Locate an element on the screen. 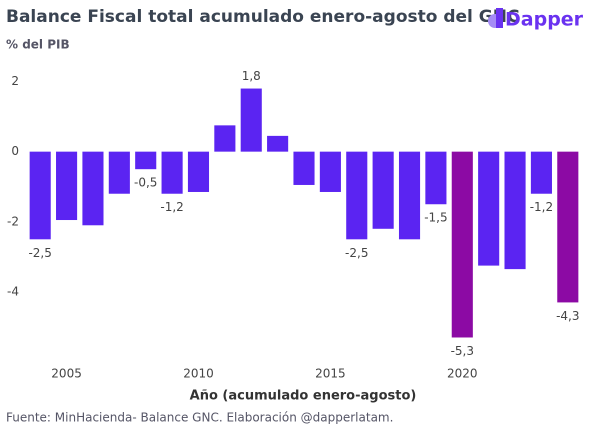 The image size is (589, 426). y-tick-label: -2 is located at coordinates (13, 221).